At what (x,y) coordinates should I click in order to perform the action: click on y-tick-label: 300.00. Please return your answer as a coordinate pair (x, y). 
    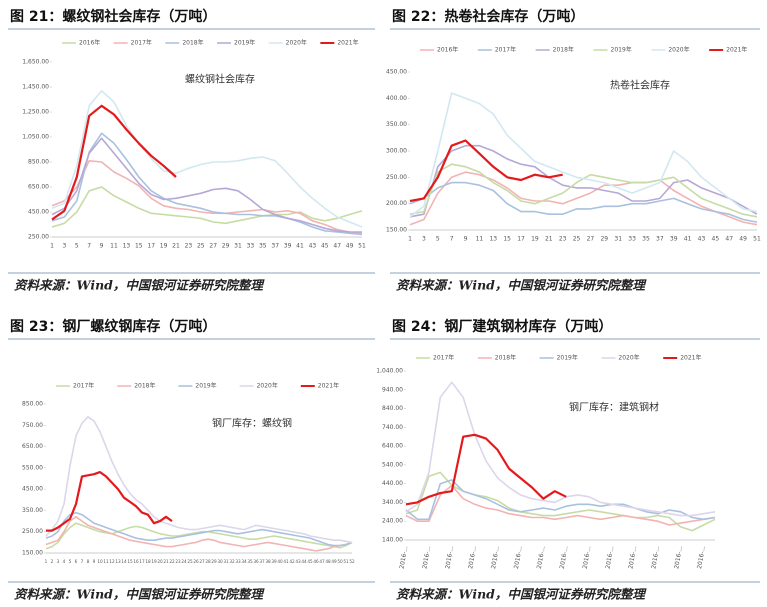
    Looking at the image, I should click on (396, 151).